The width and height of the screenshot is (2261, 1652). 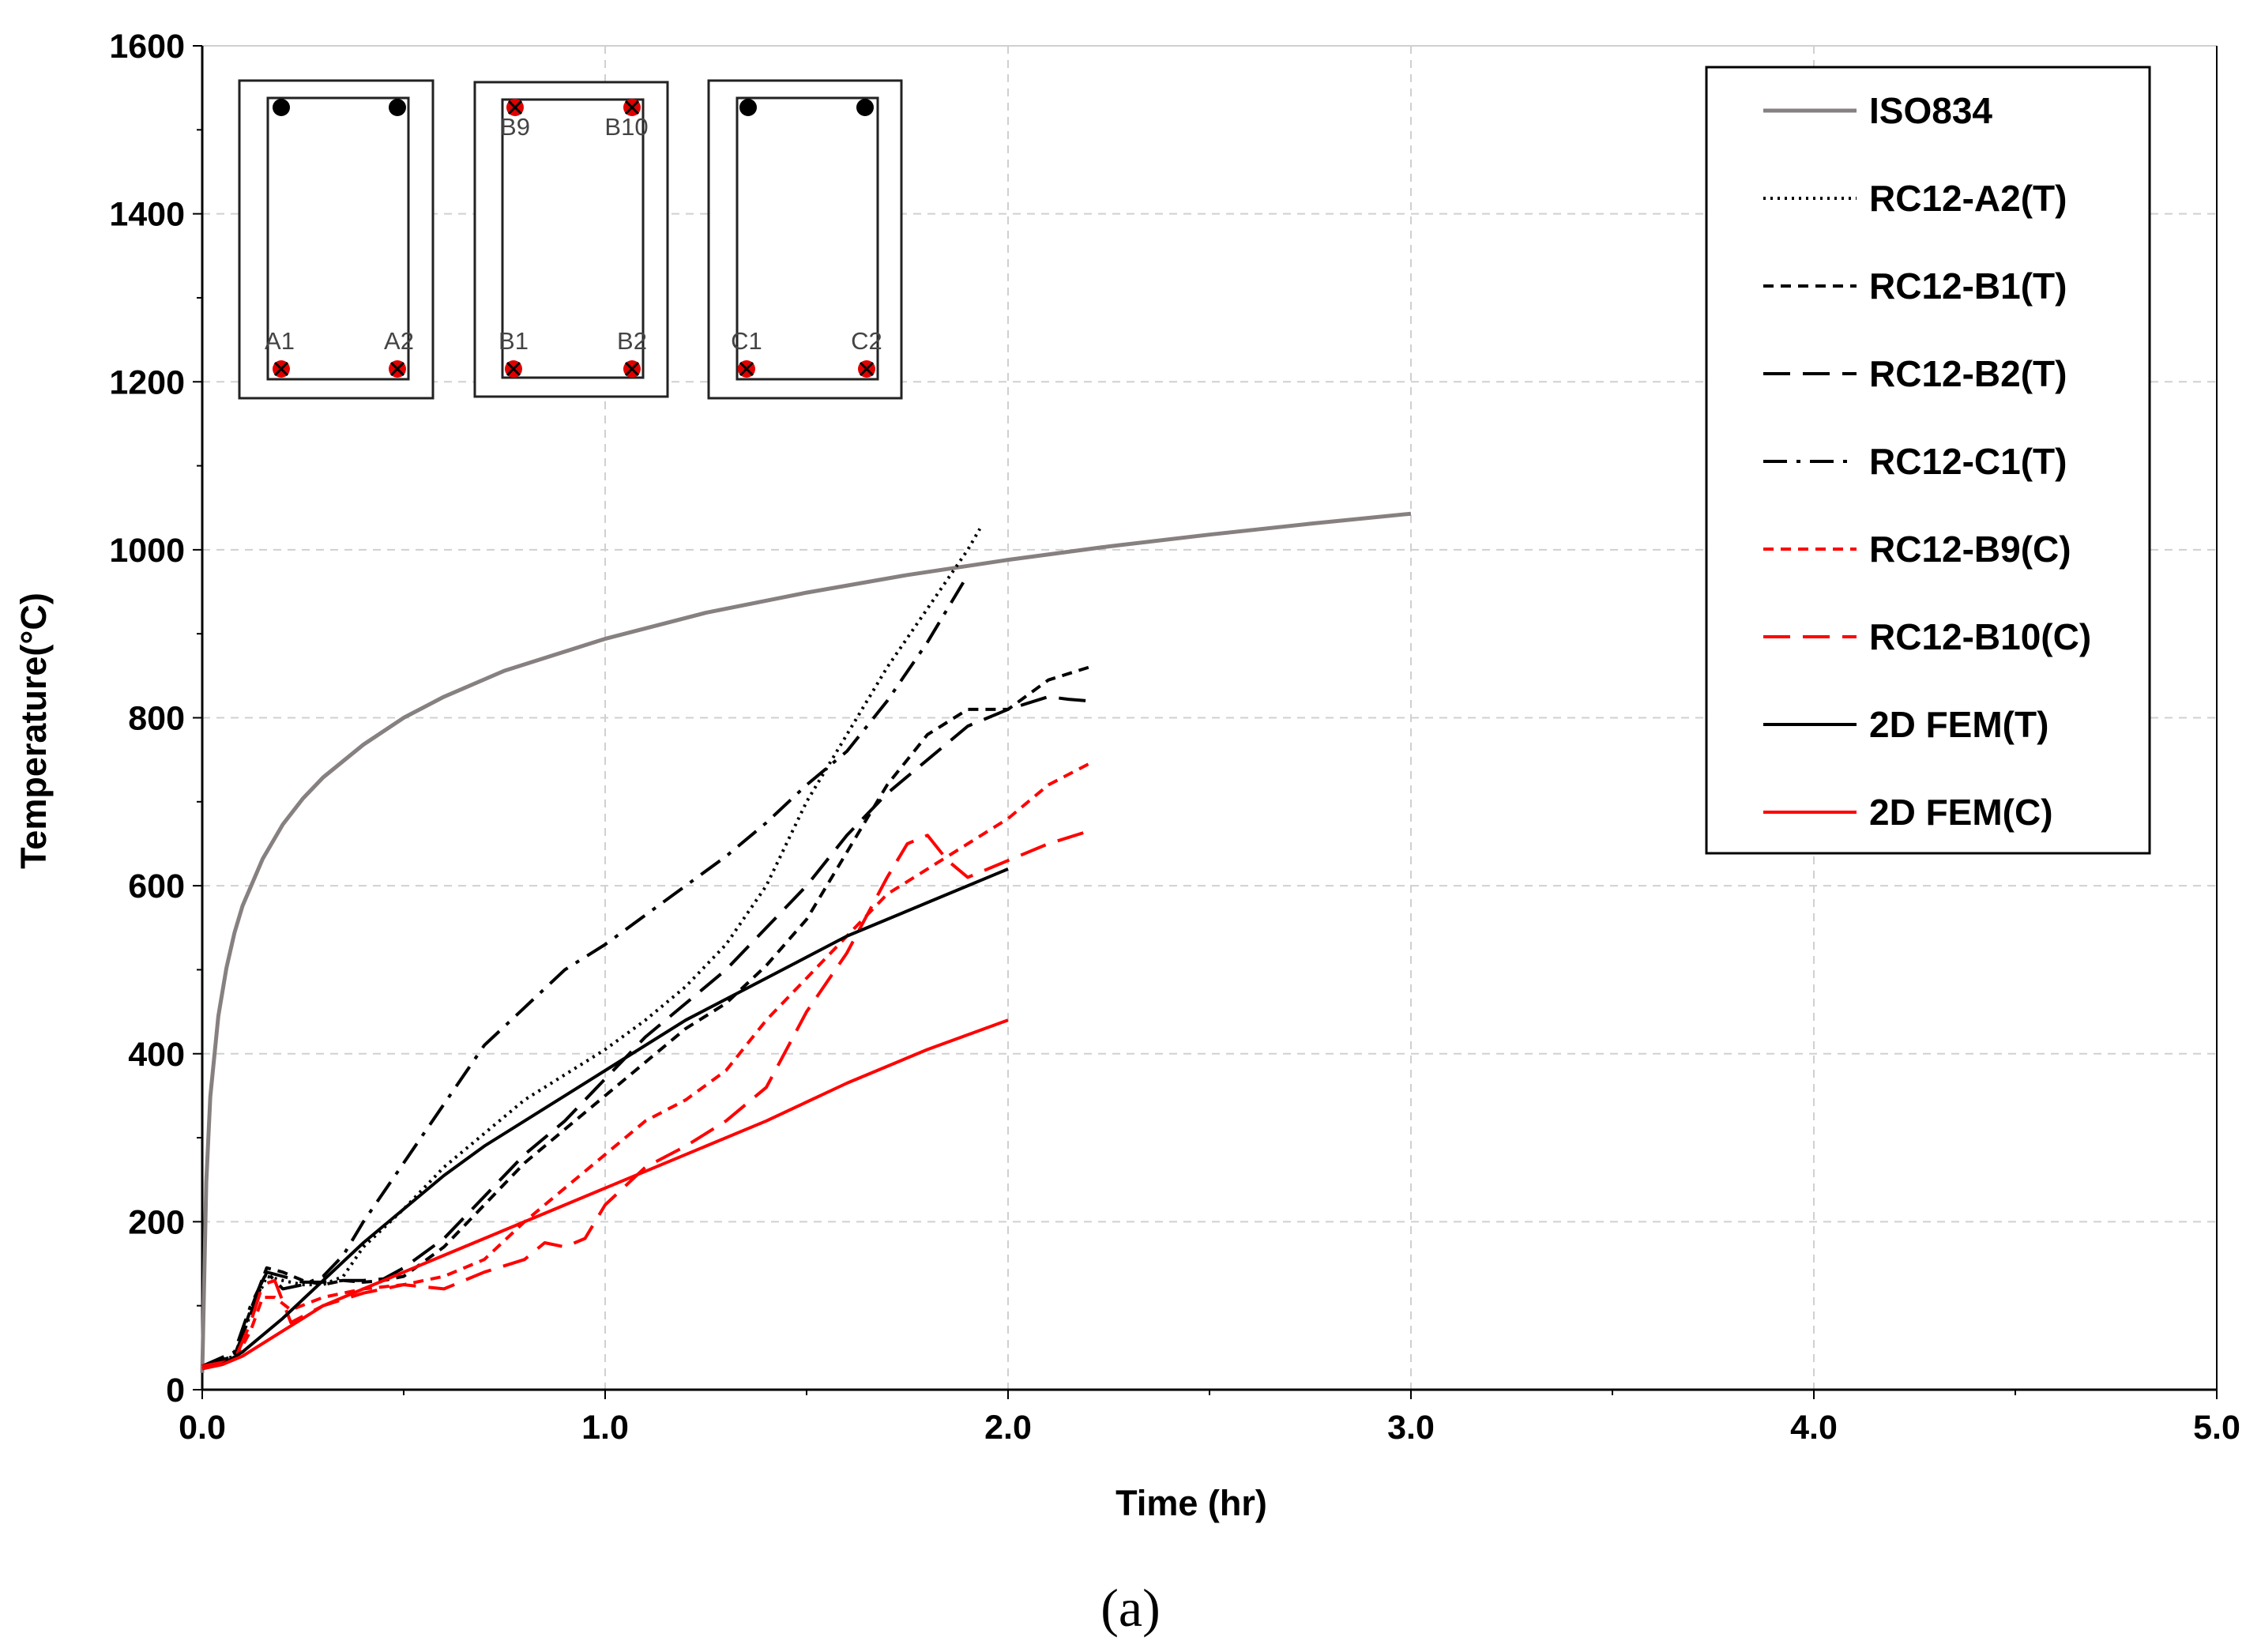 I want to click on point-label: B2, so click(x=632, y=341).